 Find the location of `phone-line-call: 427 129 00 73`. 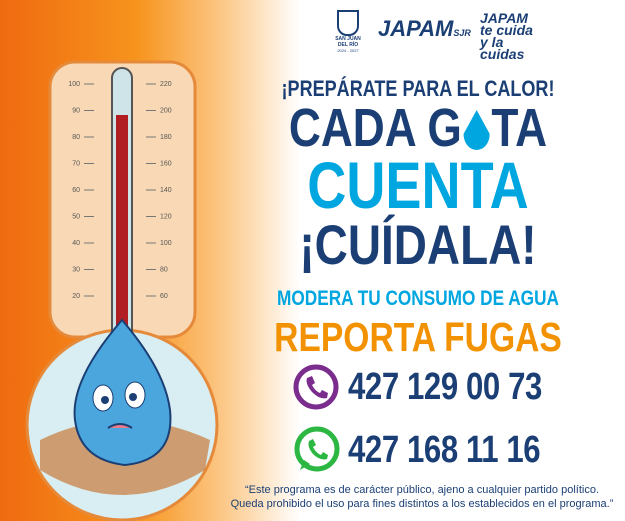

phone-line-call: 427 129 00 73 is located at coordinates (438, 387).